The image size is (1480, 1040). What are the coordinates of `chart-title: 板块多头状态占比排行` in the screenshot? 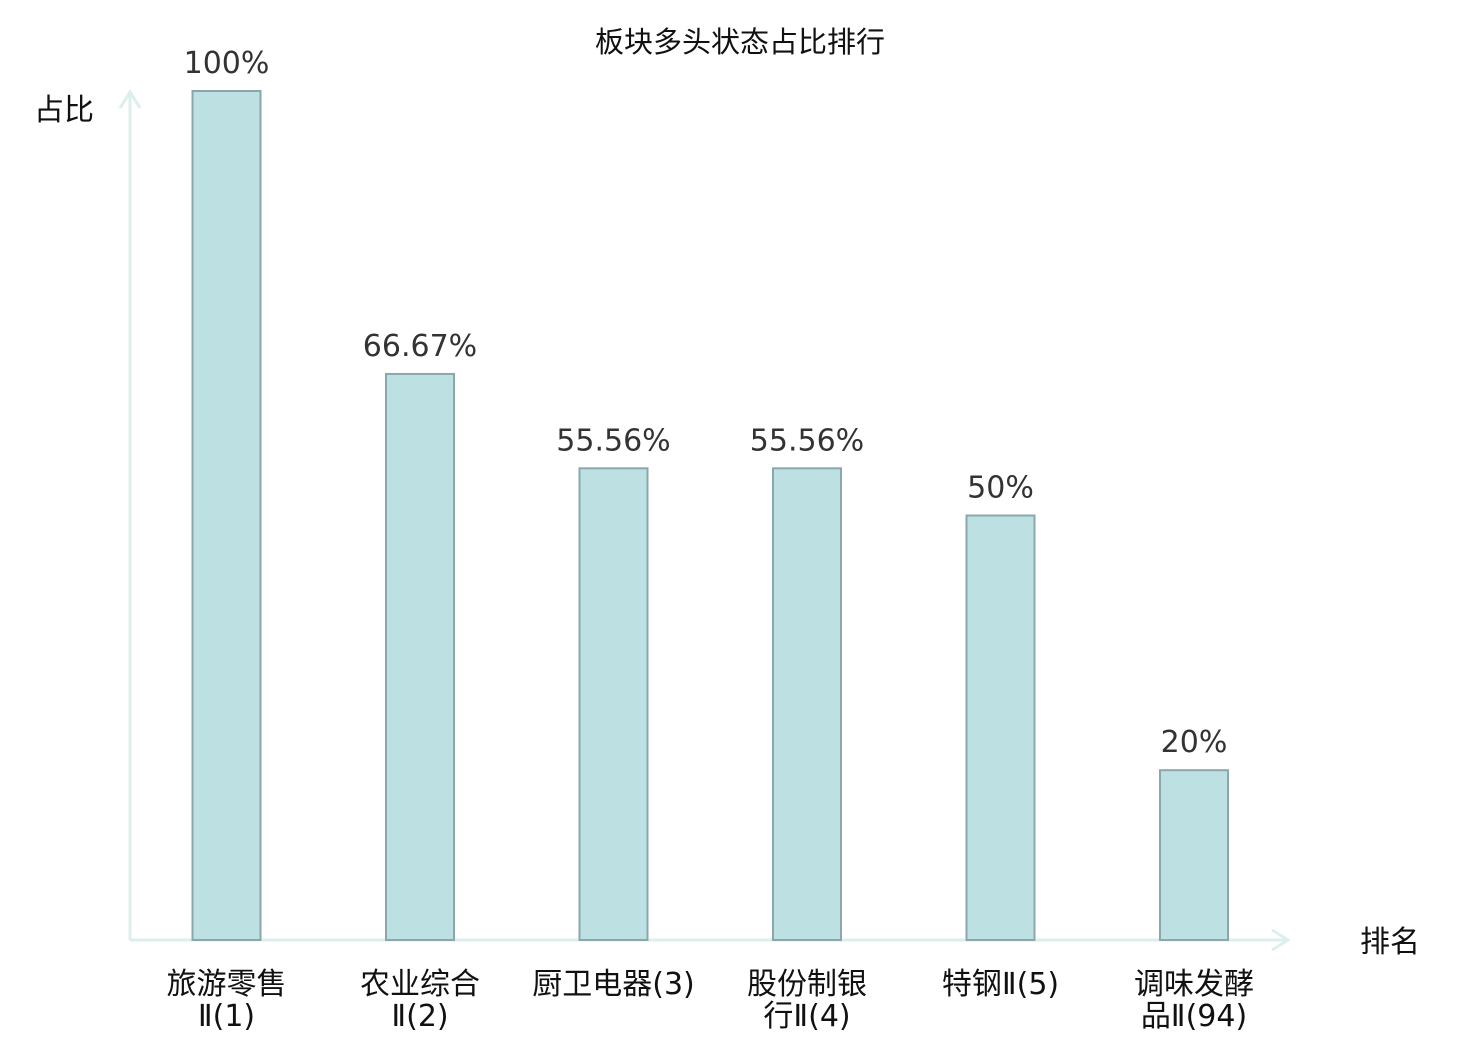 It's located at (740, 42).